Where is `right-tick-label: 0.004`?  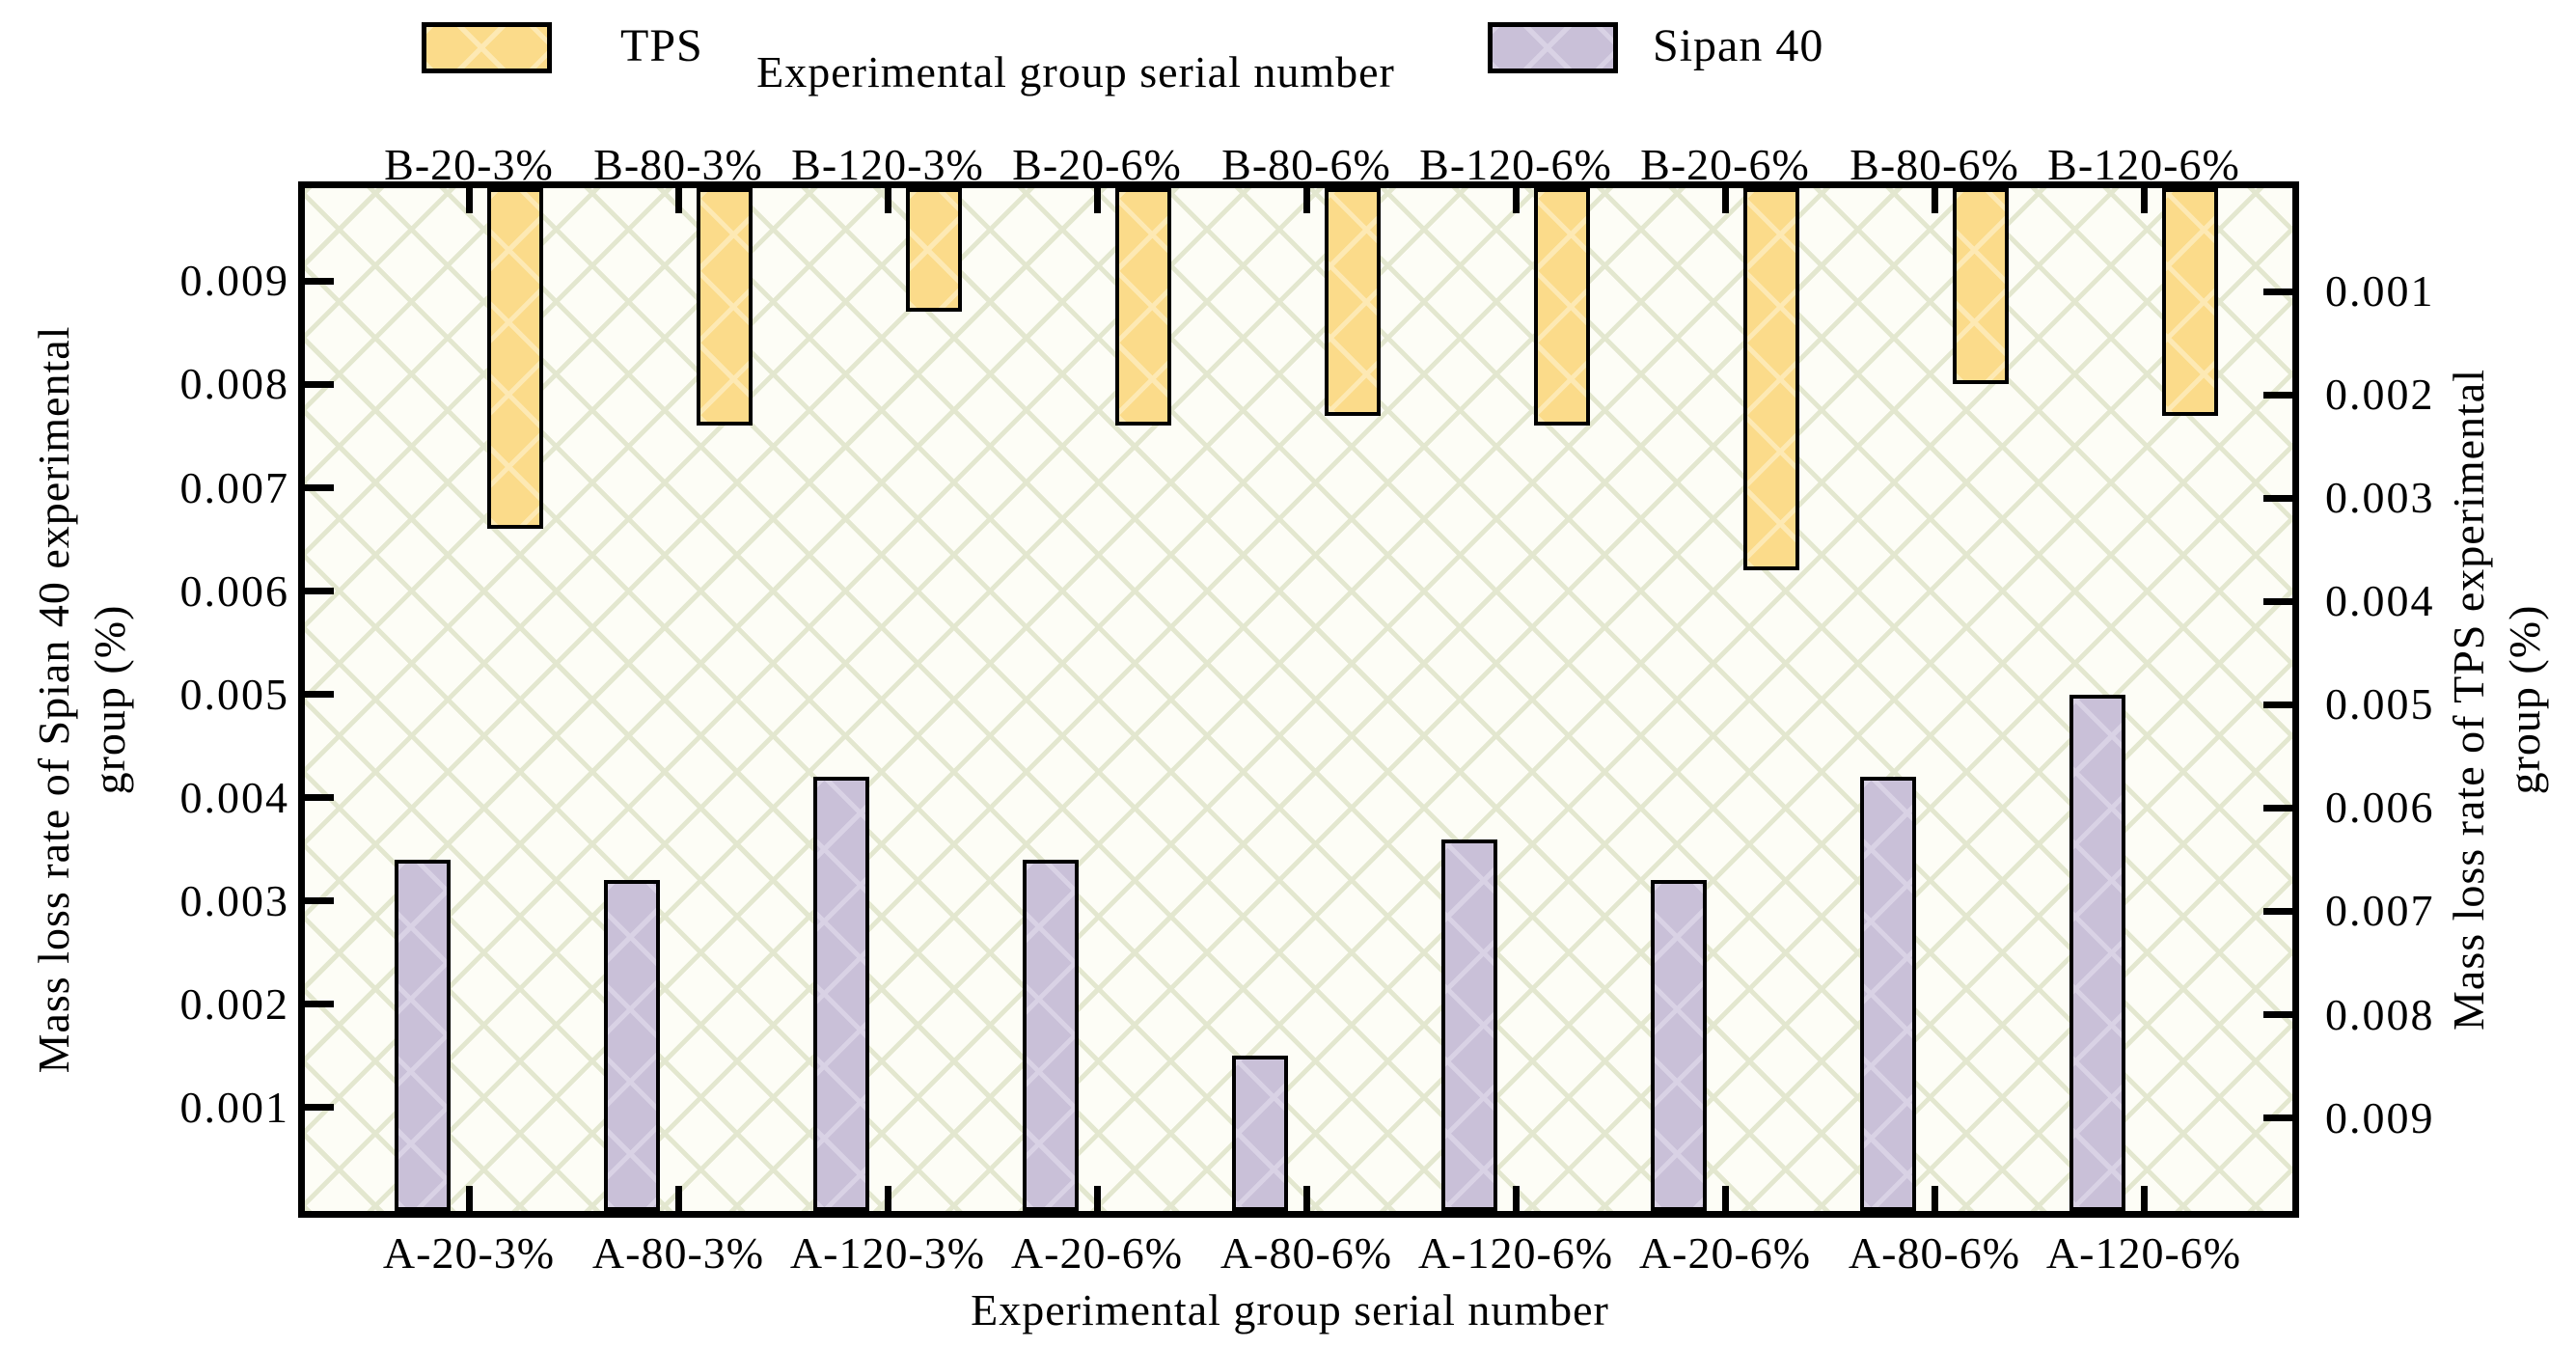 right-tick-label: 0.004 is located at coordinates (2380, 601).